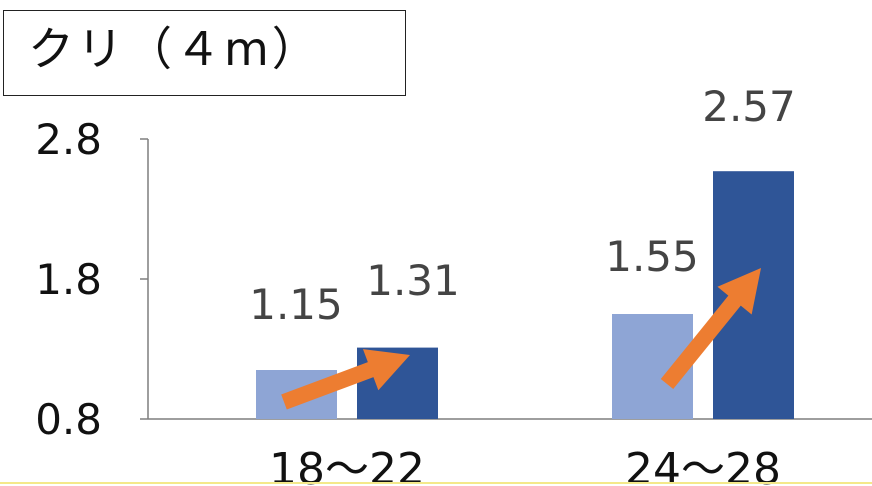 The image size is (872, 486). I want to click on bottom-divider, so click(436, 483).